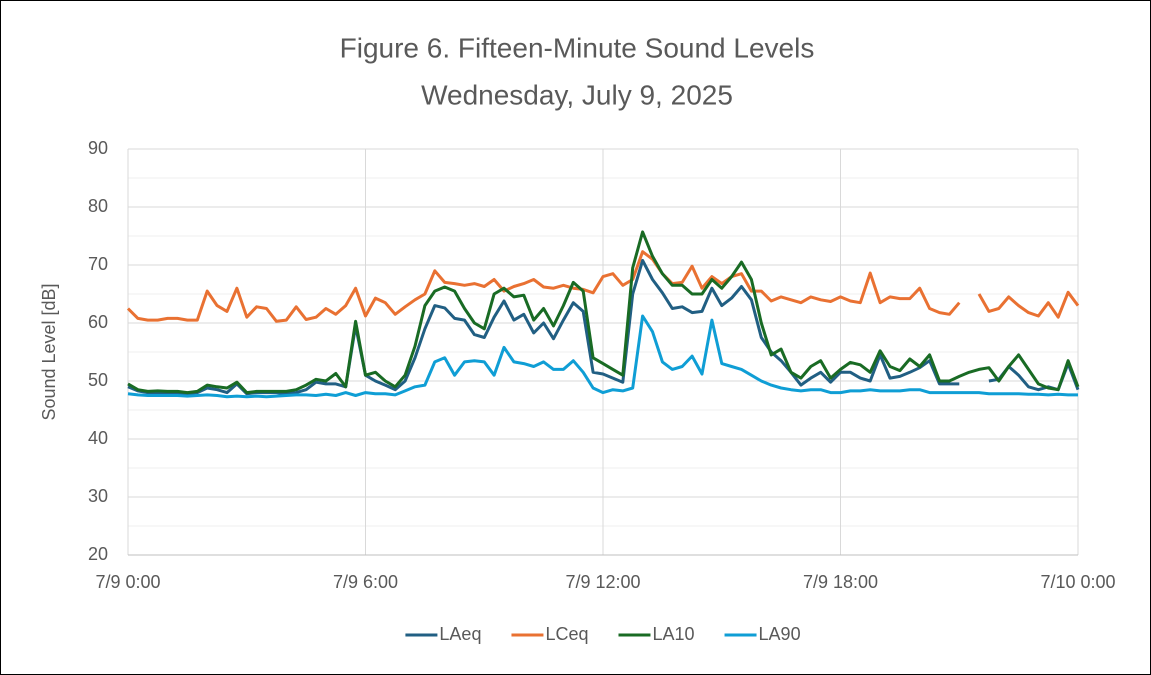 The image size is (1151, 675). What do you see at coordinates (98, 206) in the screenshot?
I see `y-tick-label: 80` at bounding box center [98, 206].